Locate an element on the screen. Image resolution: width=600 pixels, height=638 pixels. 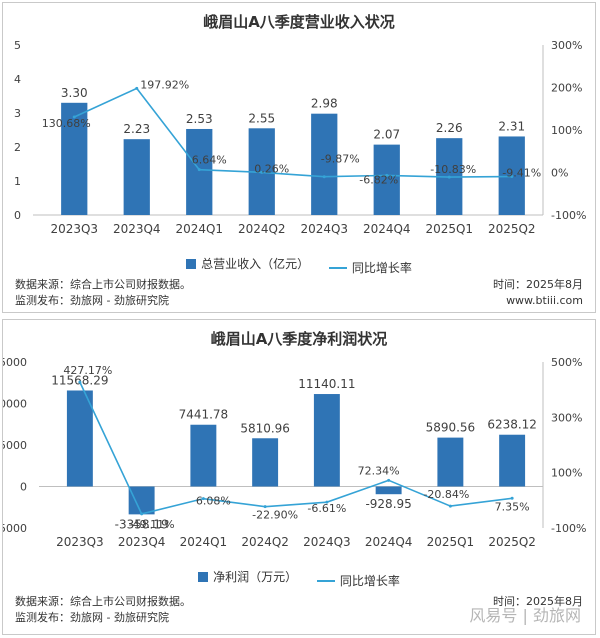
line-data-label: 0.26% is located at coordinates (271, 168).